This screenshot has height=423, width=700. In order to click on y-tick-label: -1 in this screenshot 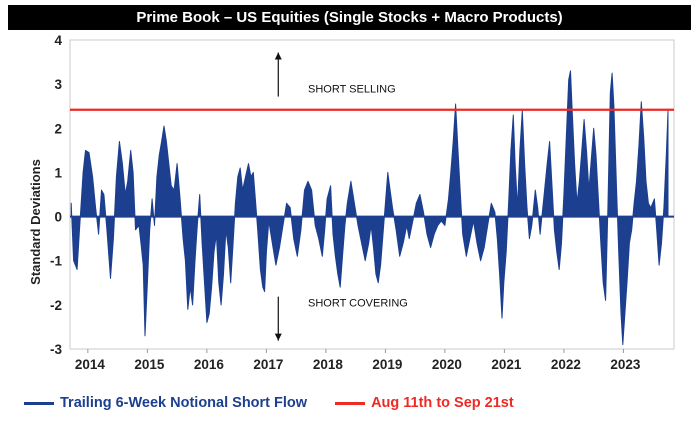, I will do `click(56, 261)`.